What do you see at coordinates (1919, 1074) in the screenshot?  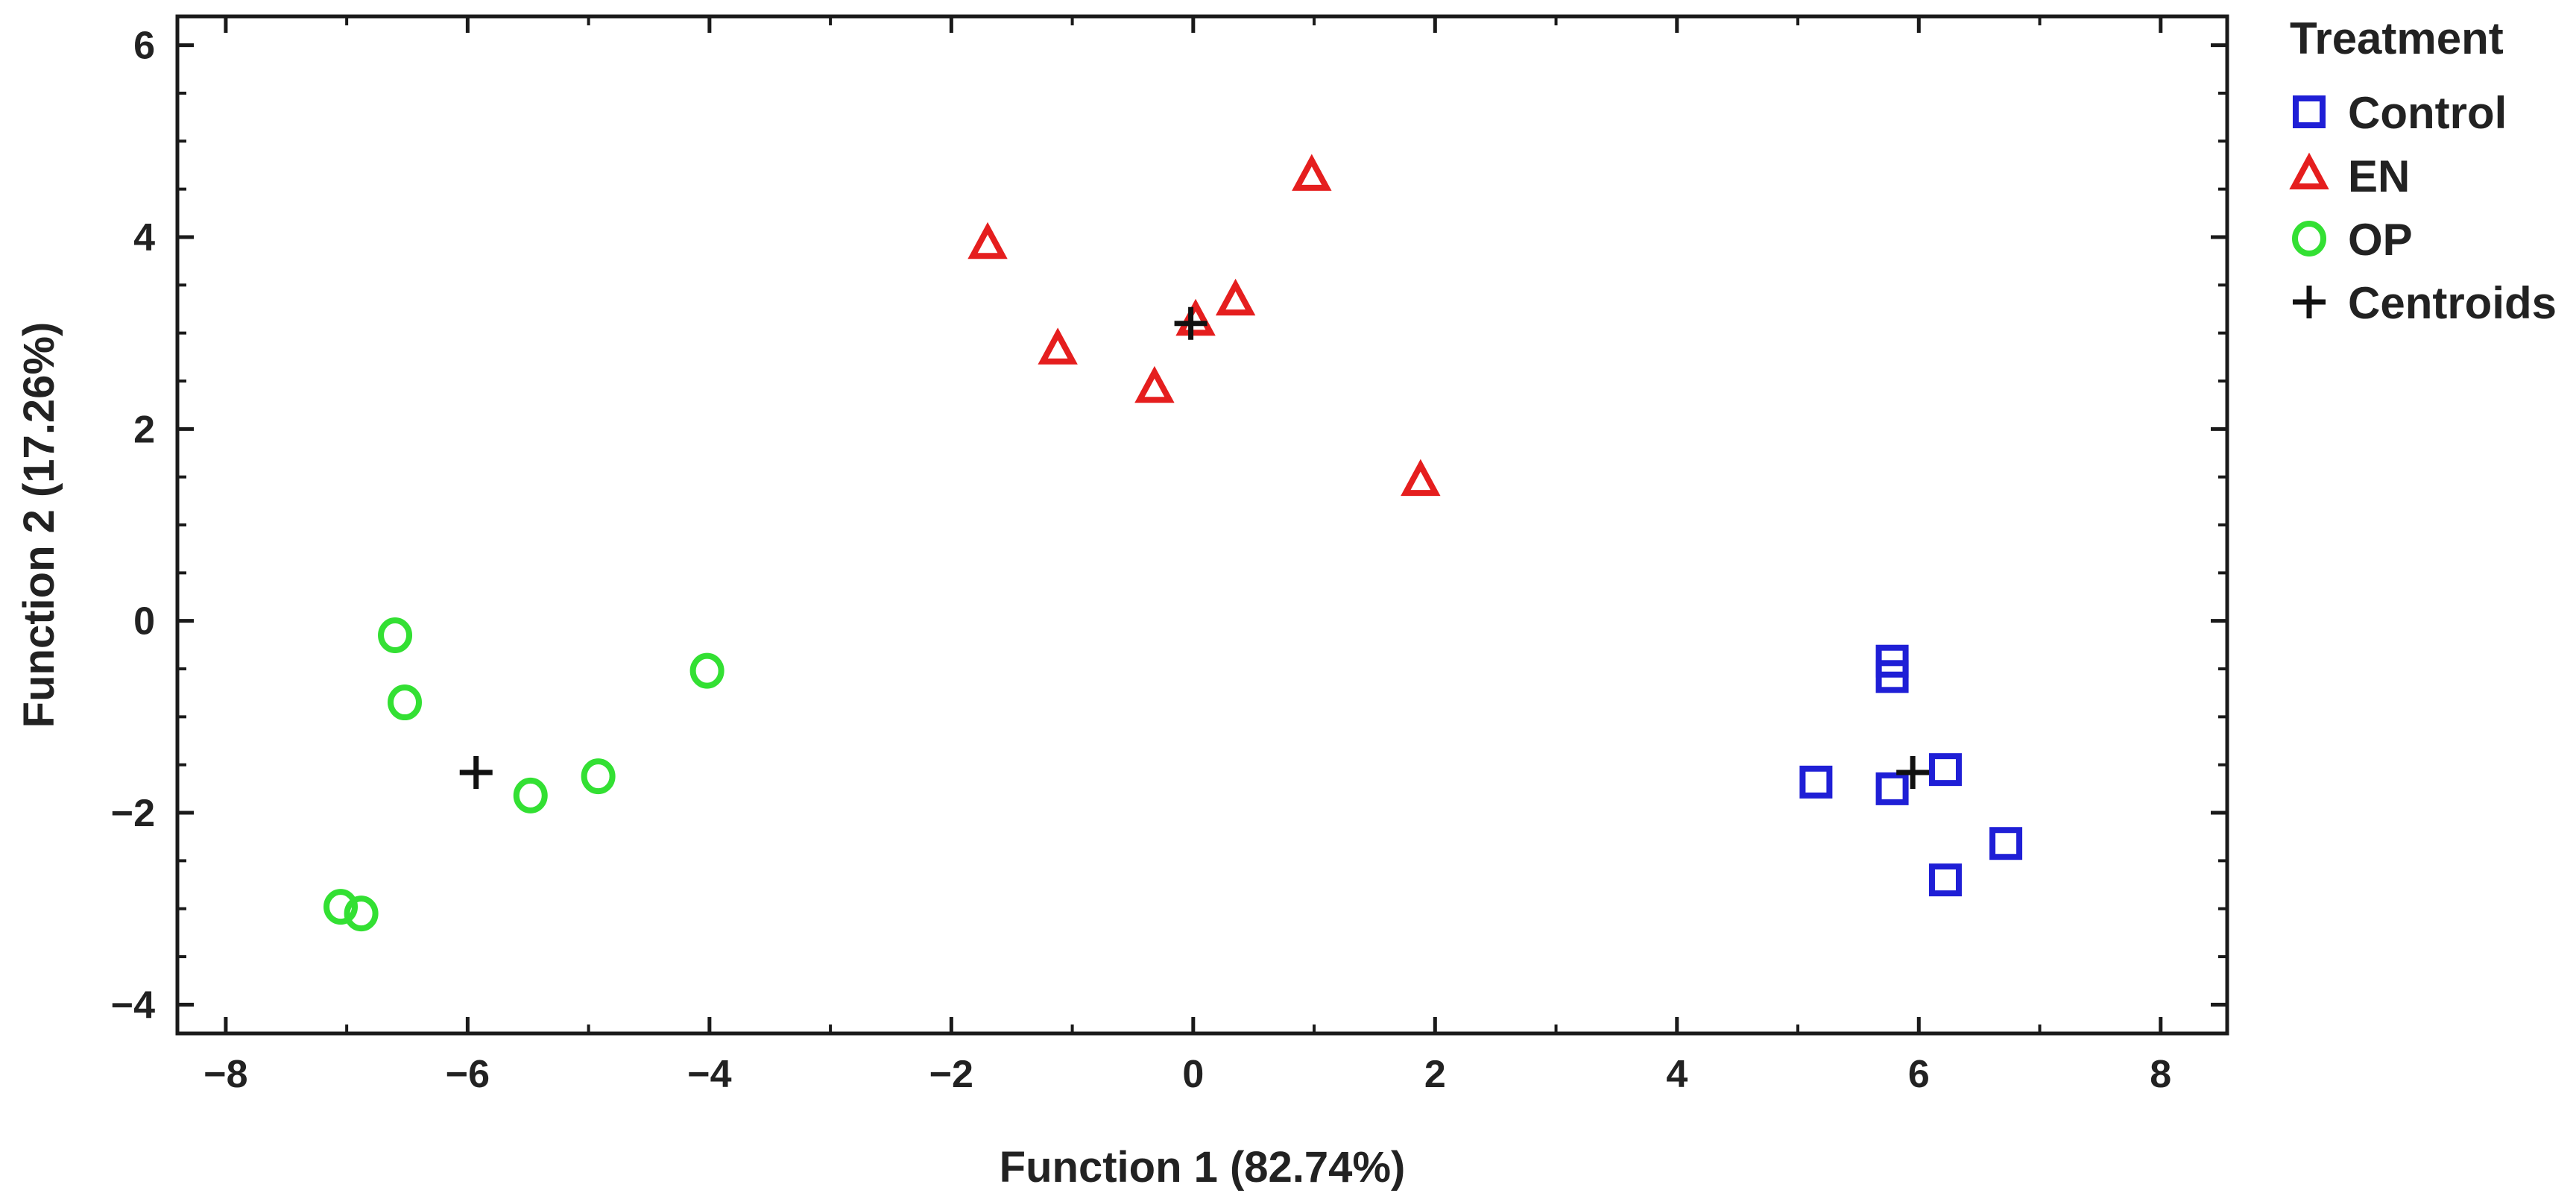 I see `x-tick-label: 6` at bounding box center [1919, 1074].